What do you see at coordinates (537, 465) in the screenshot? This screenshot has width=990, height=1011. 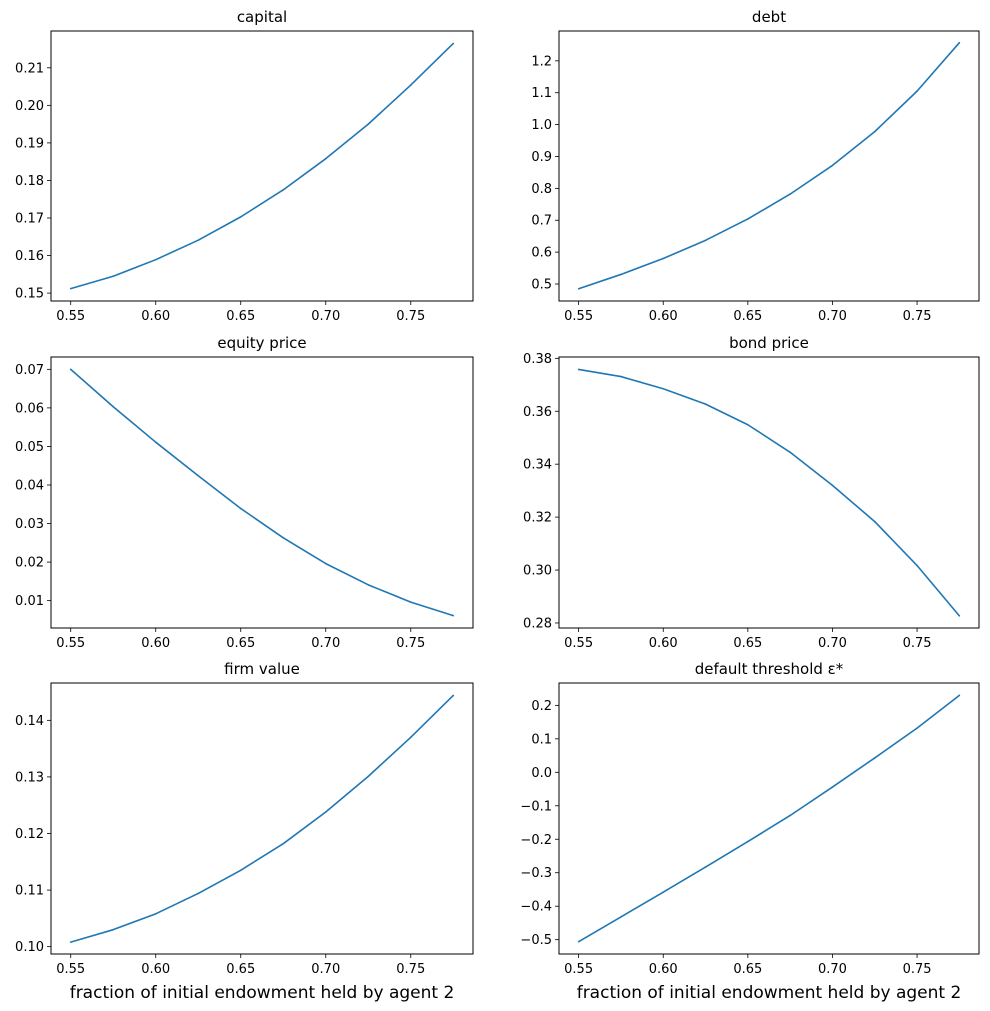 I see `y-tick-label: 0.34` at bounding box center [537, 465].